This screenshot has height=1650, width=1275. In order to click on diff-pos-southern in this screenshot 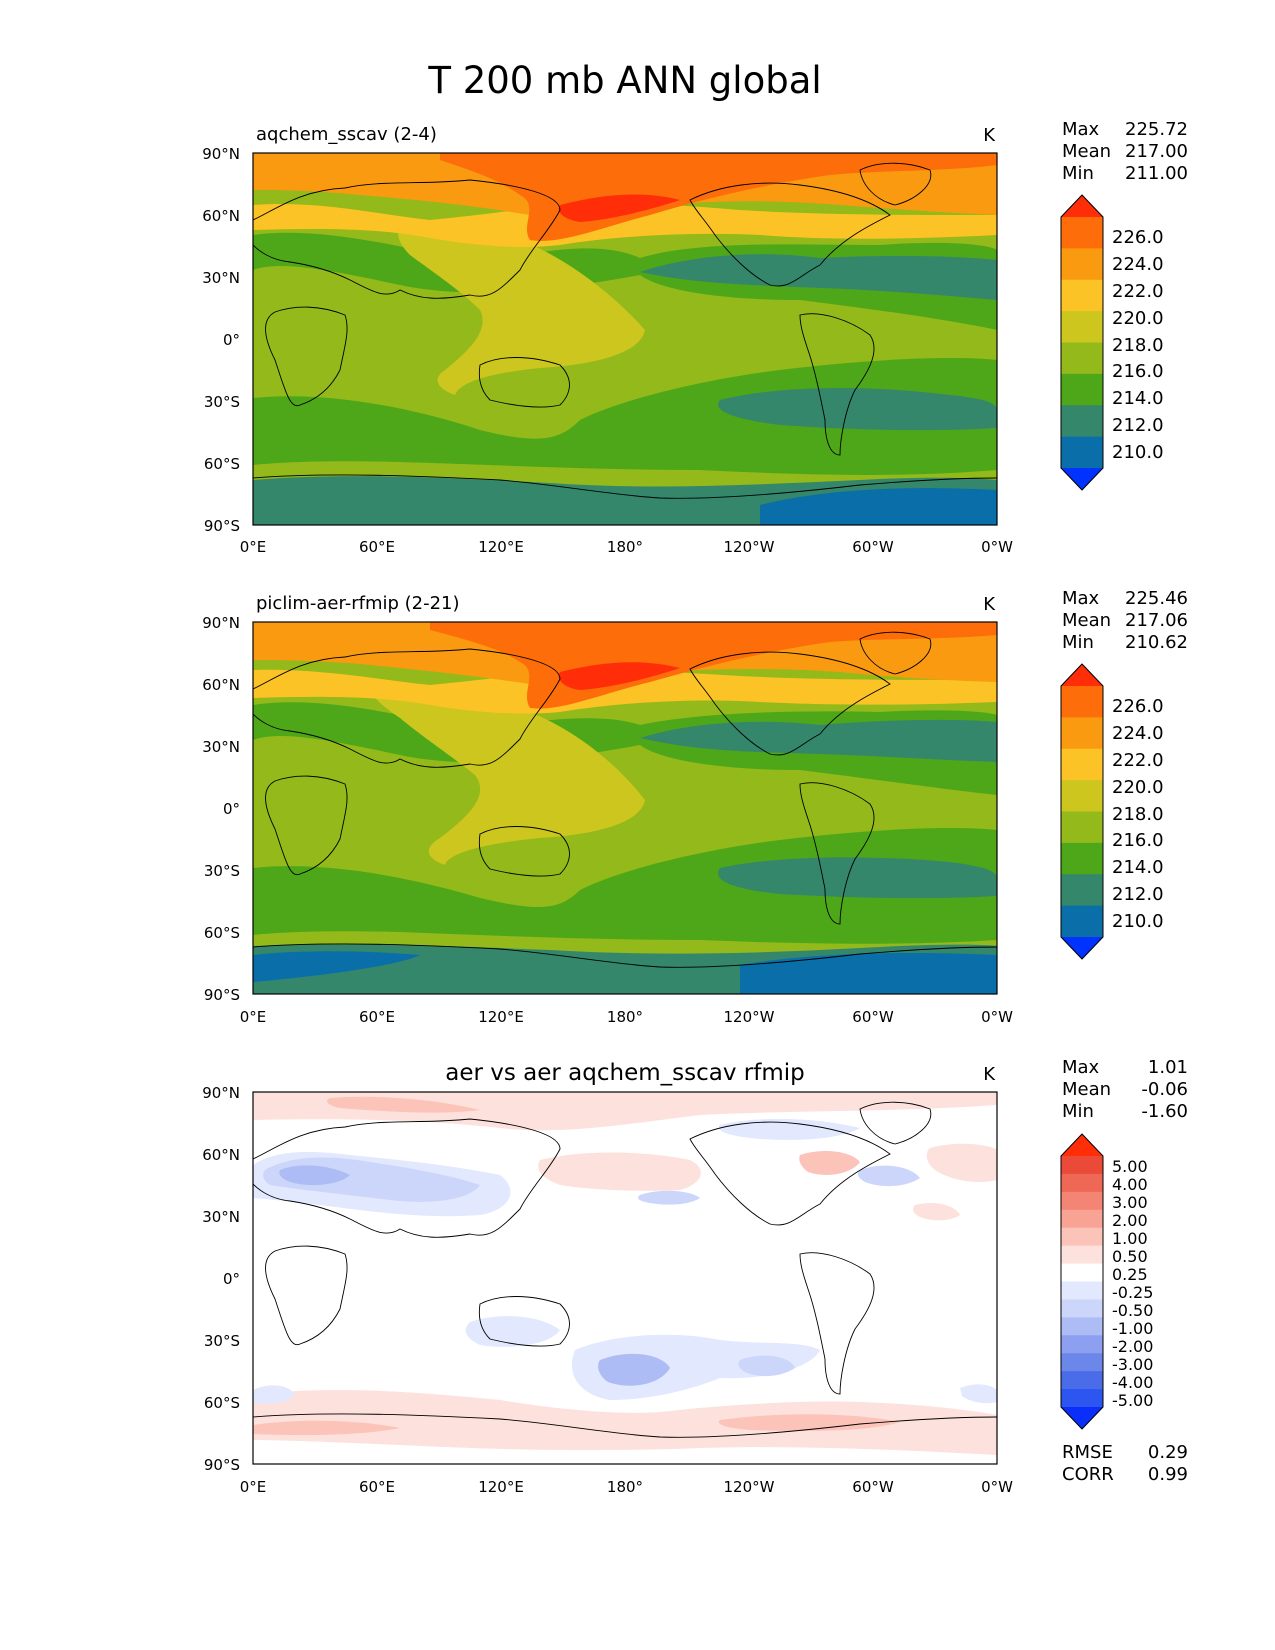, I will do `click(625, 1422)`.